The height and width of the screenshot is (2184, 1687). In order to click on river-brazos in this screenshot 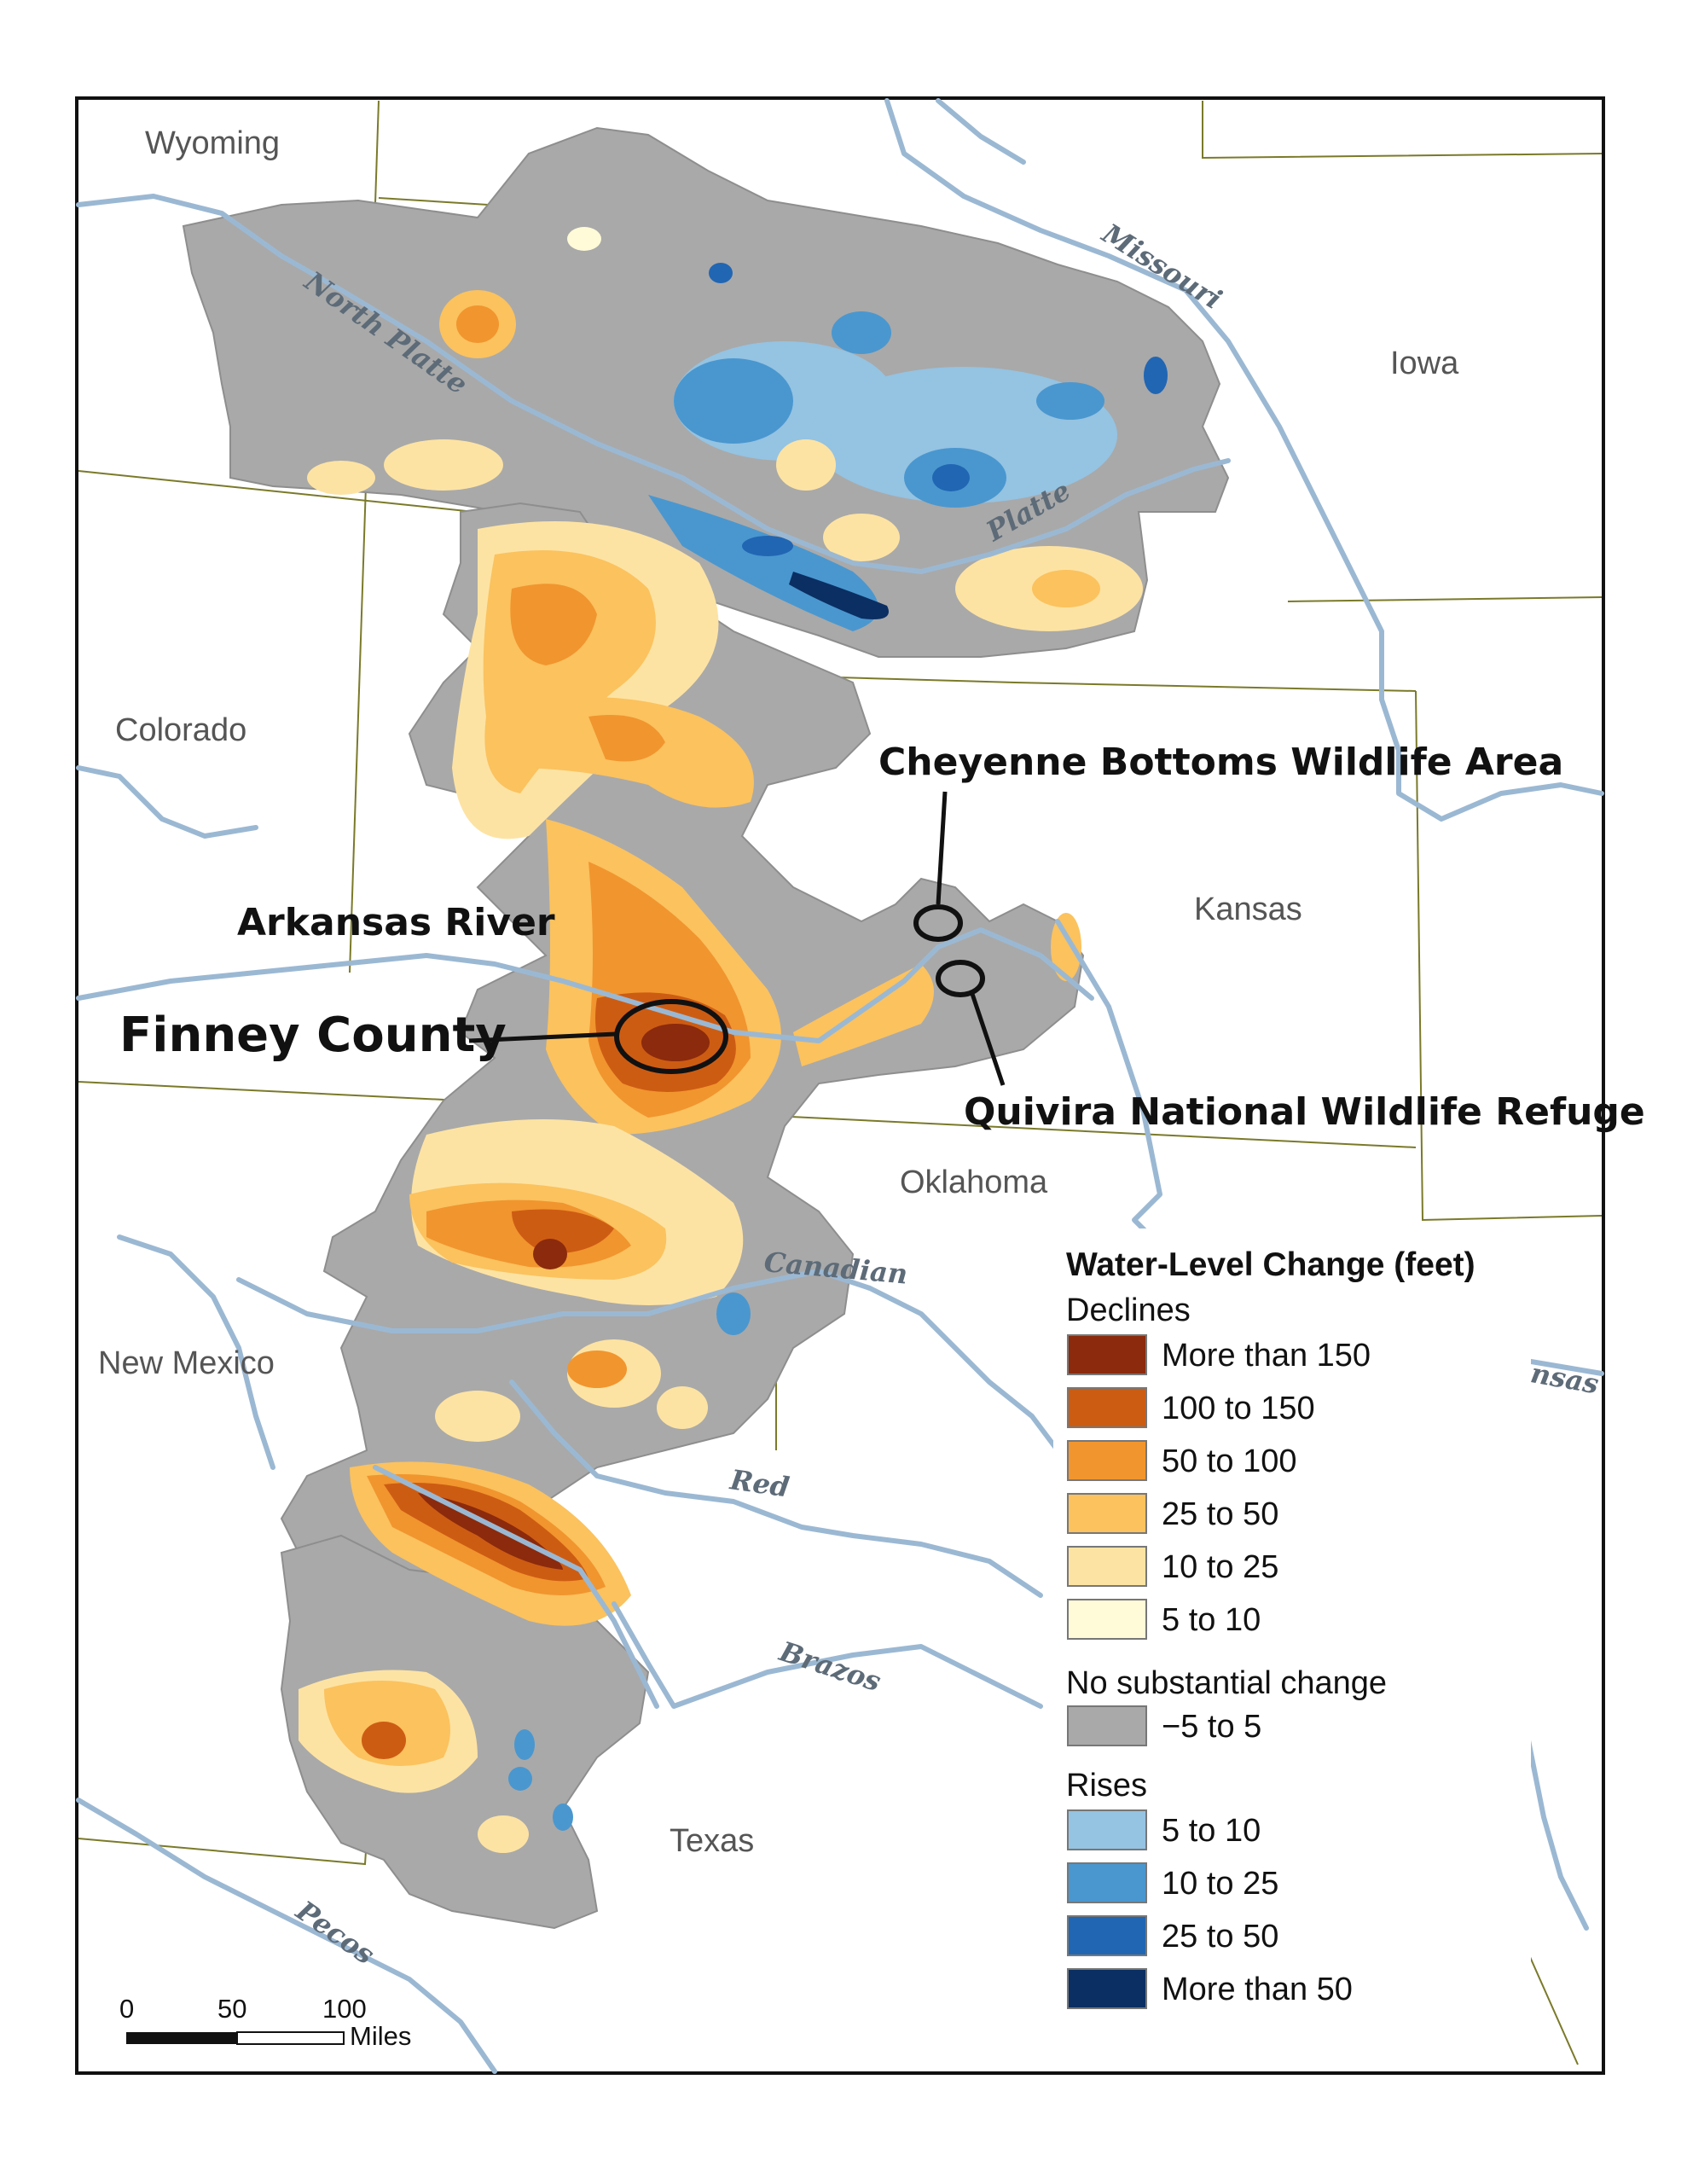, I will do `click(828, 1655)`.